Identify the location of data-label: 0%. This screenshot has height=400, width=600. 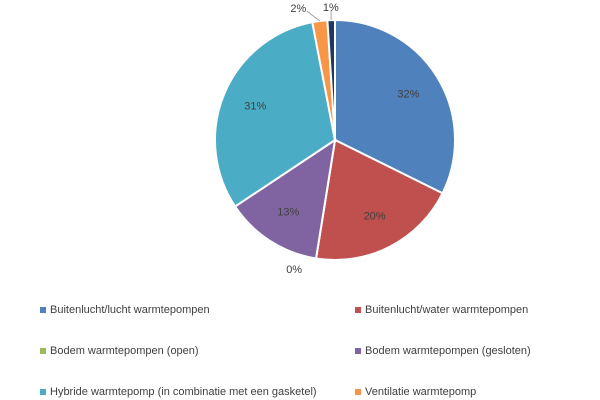
(294, 270).